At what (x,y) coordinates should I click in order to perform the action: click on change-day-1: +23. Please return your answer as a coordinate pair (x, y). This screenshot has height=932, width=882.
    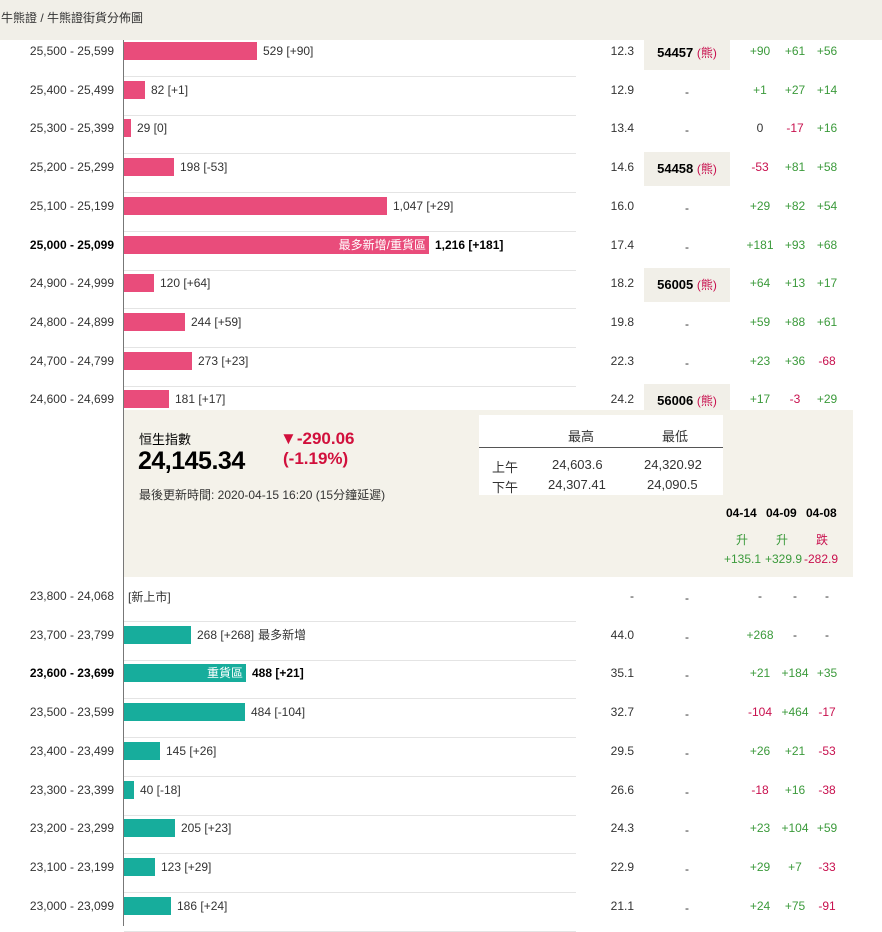
    Looking at the image, I should click on (760, 828).